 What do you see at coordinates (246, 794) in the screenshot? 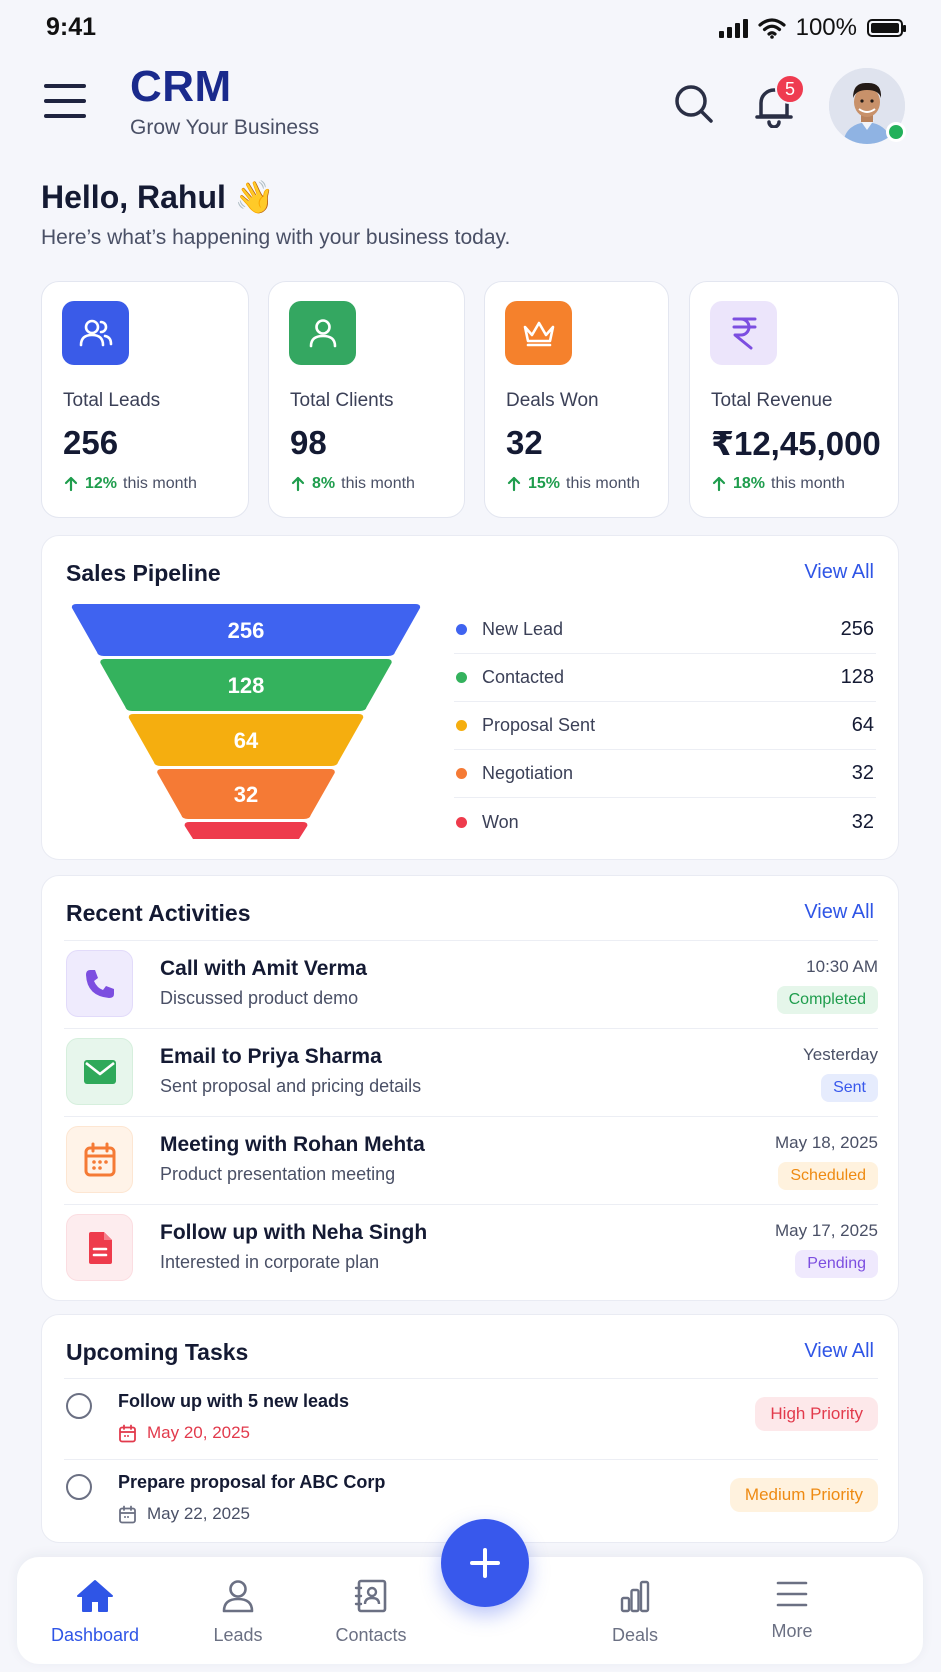
I see `funnel-value-label: 32` at bounding box center [246, 794].